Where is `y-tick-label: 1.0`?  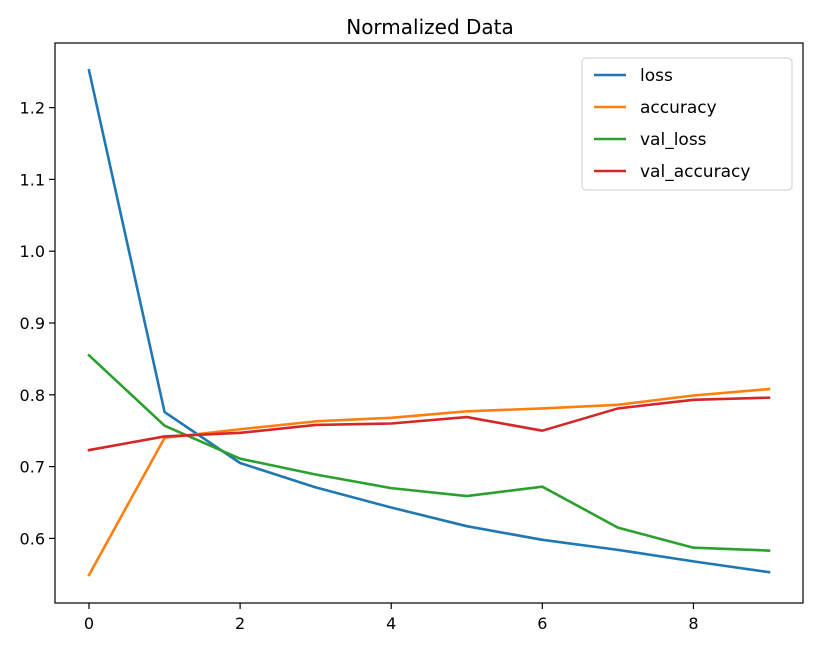 y-tick-label: 1.0 is located at coordinates (32, 251).